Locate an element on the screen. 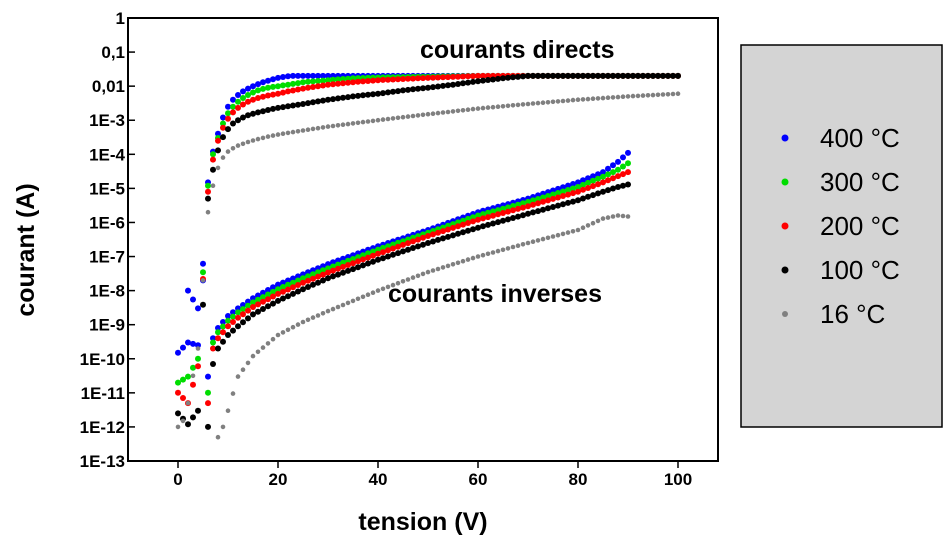  y-tick-label: 1E-12 is located at coordinates (102, 427).